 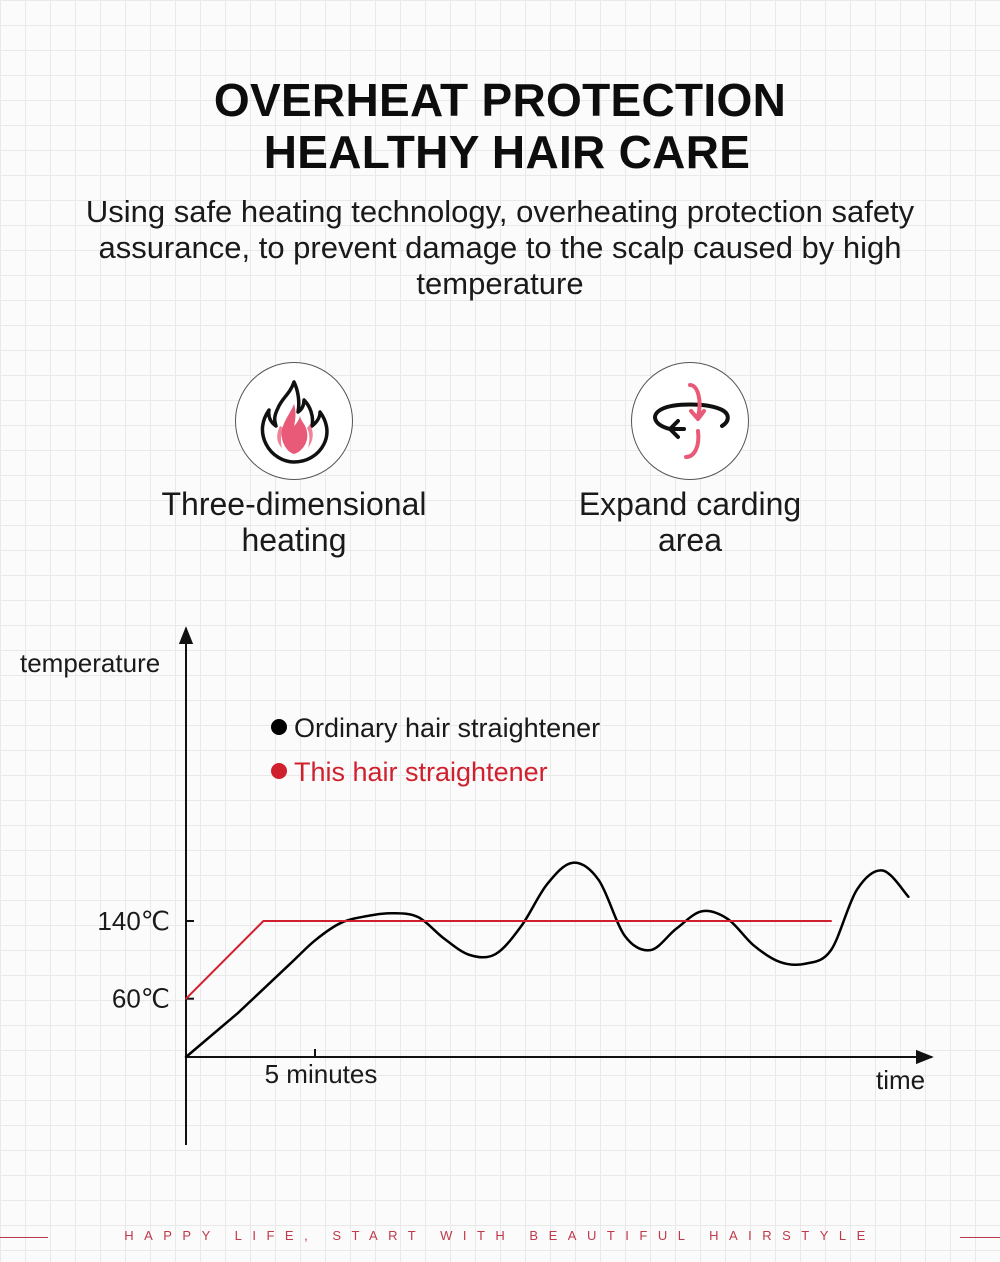 What do you see at coordinates (508, 960) in the screenshot?
I see `series-line-this-product` at bounding box center [508, 960].